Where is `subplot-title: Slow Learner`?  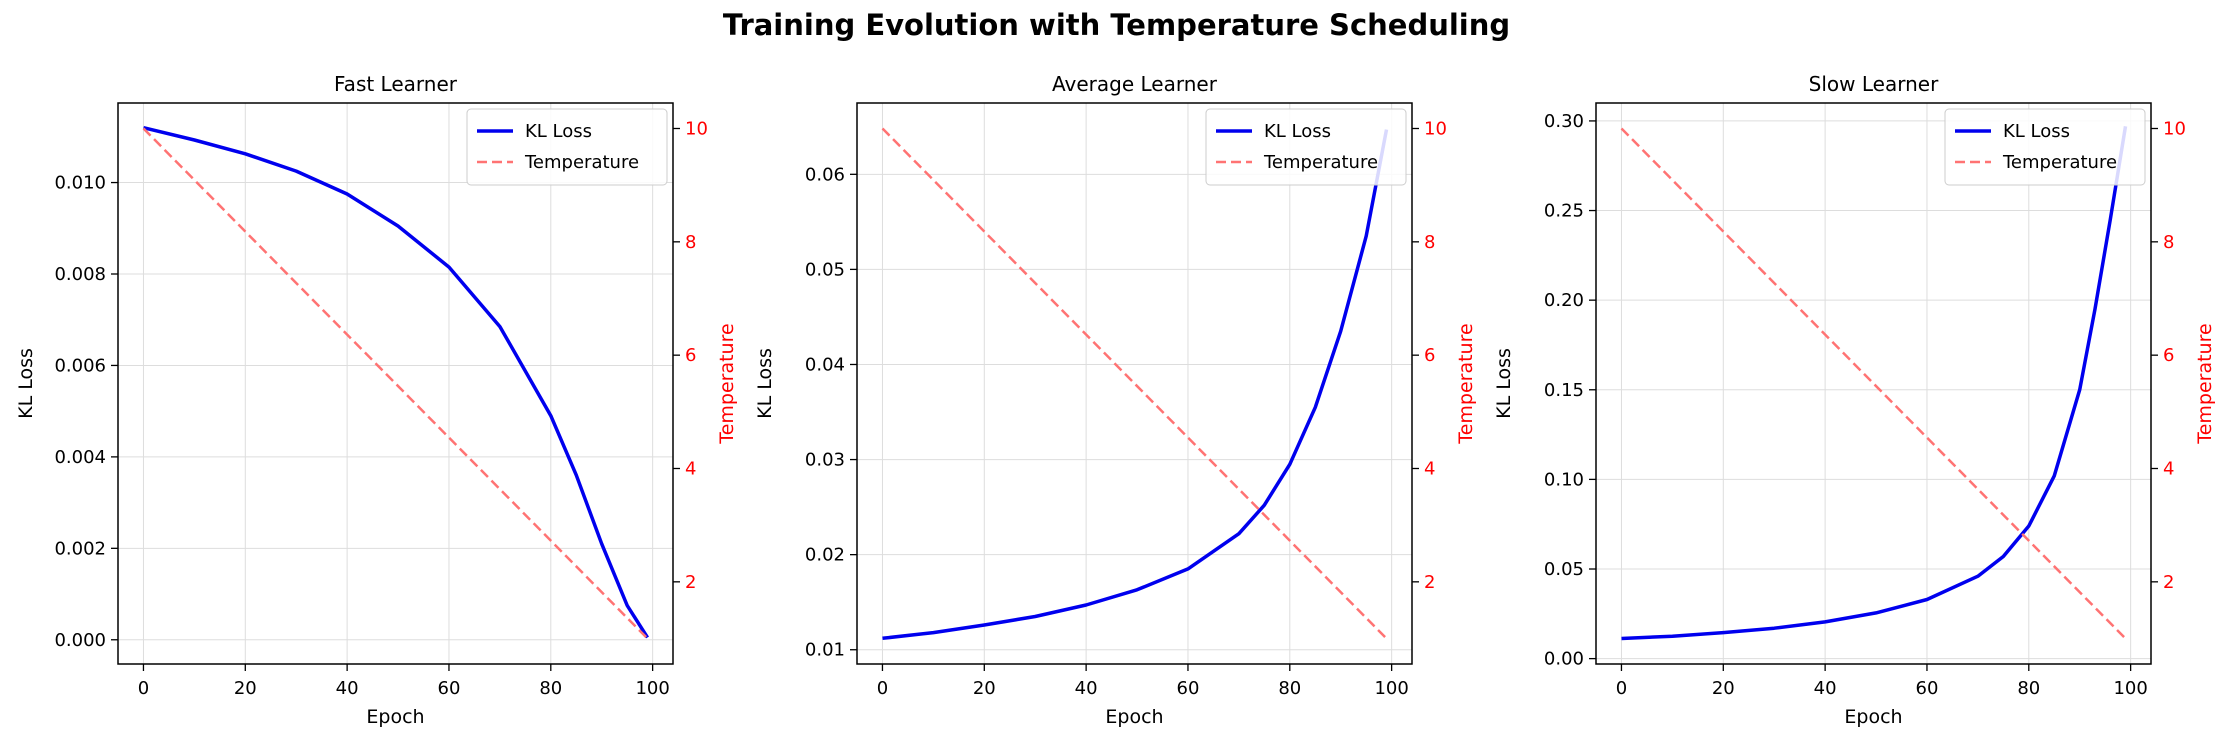
subplot-title: Slow Learner is located at coordinates (1874, 84).